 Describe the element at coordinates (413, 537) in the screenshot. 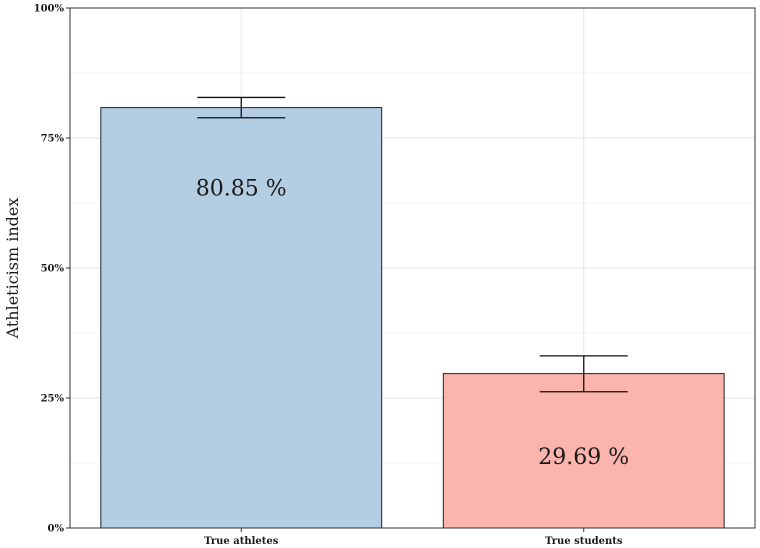

I see `x-axis: True athletes True students` at that location.